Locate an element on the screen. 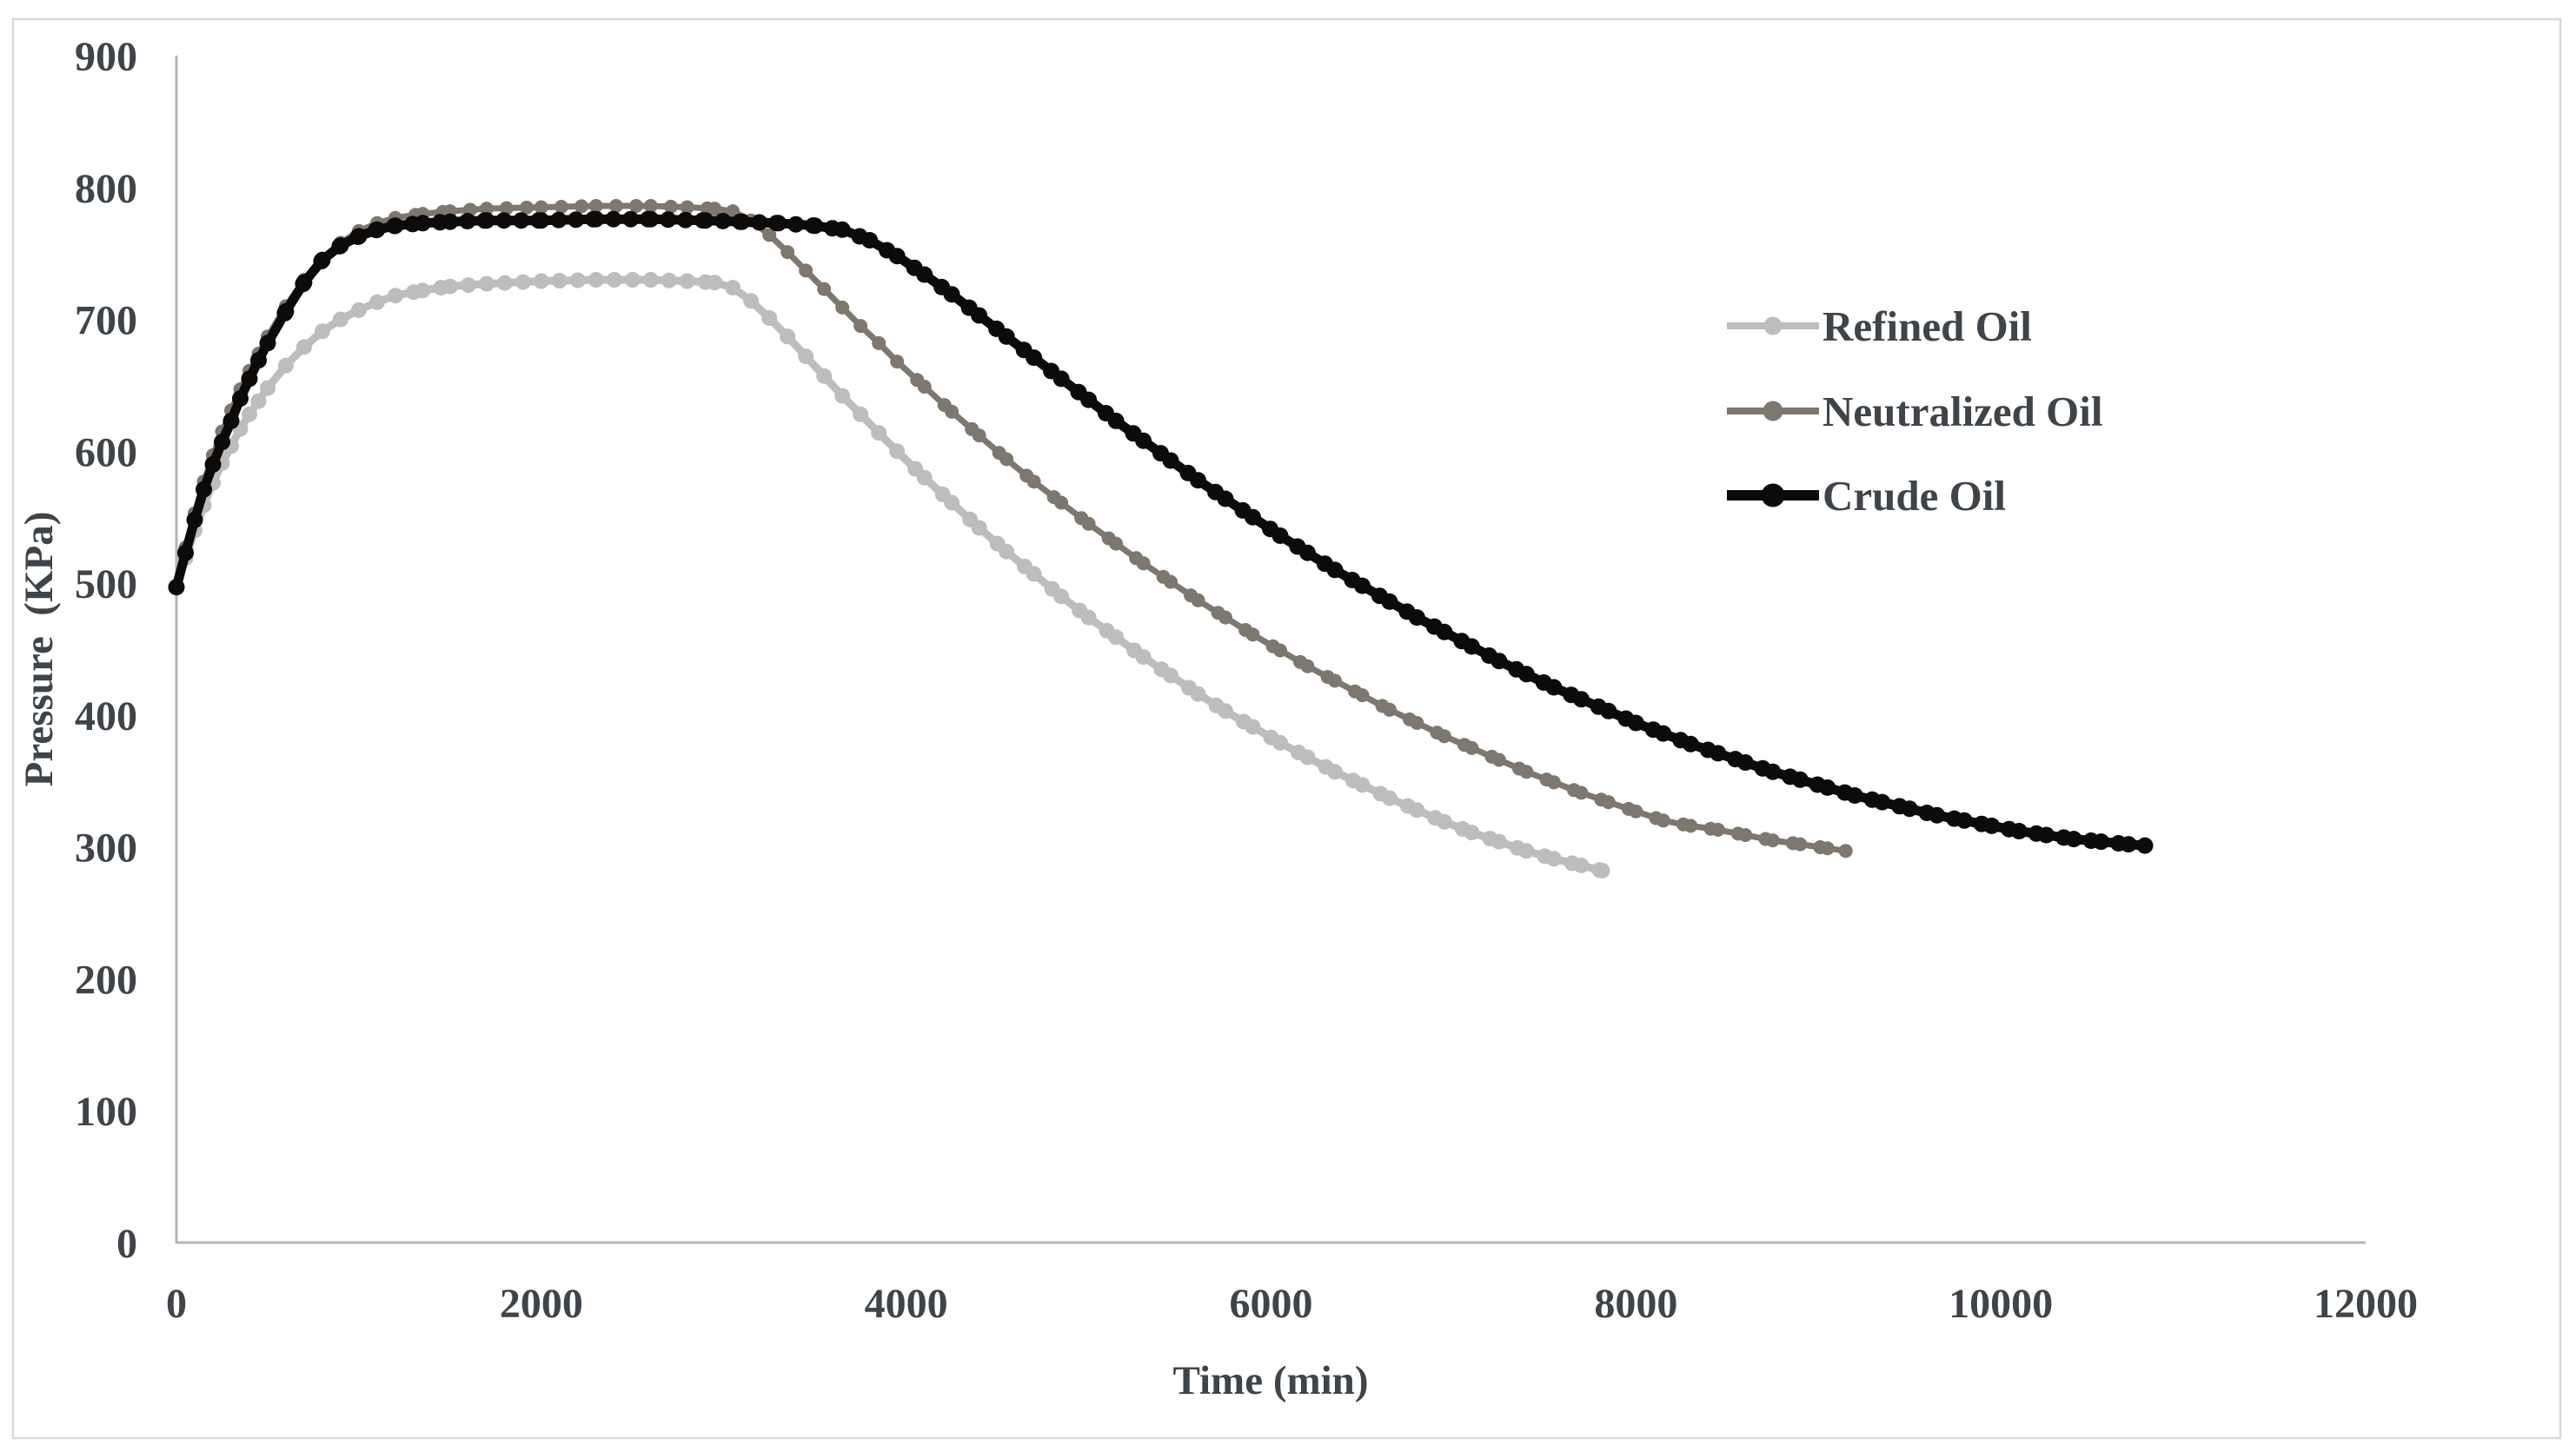 This screenshot has width=2576, height=1452. y-tick-label-600: 600 is located at coordinates (106, 452).